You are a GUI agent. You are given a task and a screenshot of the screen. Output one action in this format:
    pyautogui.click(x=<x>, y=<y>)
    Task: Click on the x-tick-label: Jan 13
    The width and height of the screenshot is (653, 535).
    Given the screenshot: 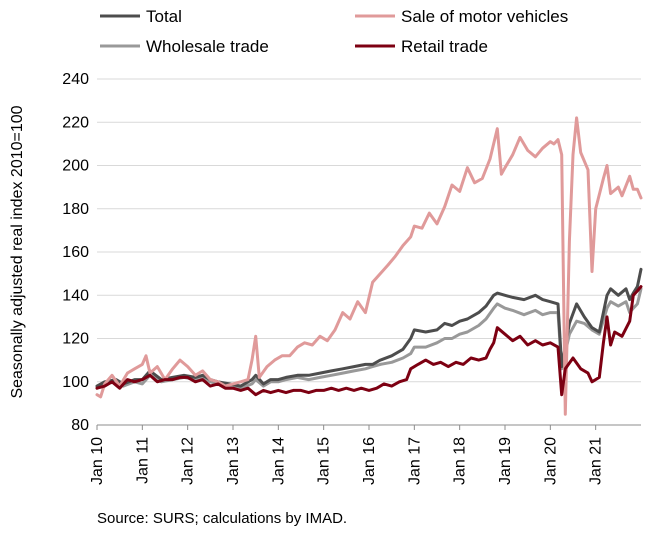 What is the action you would take?
    pyautogui.click(x=233, y=461)
    